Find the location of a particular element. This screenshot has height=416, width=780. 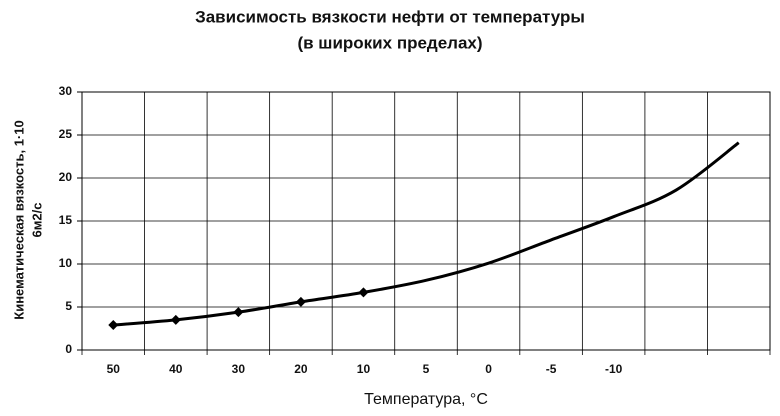

x-tick-label: 40 is located at coordinates (176, 369).